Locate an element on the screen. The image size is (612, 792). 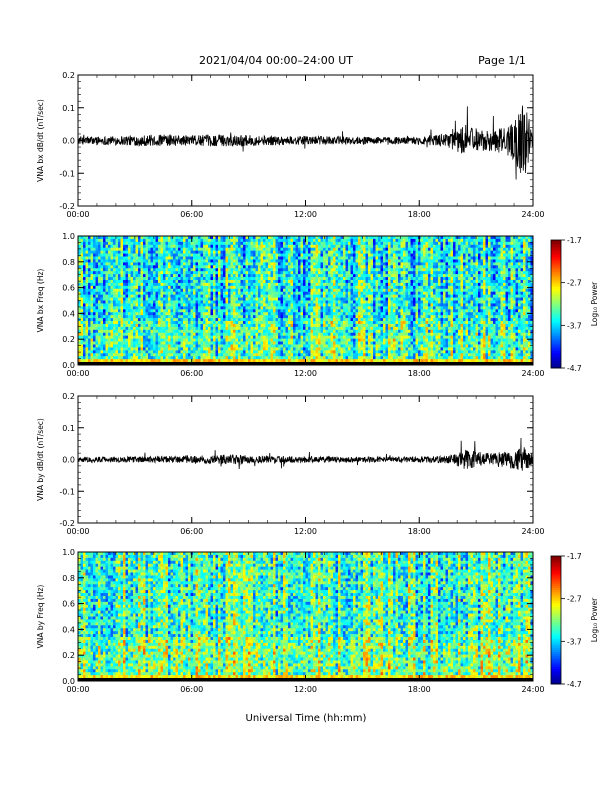
series-line is located at coordinates (305, 142).